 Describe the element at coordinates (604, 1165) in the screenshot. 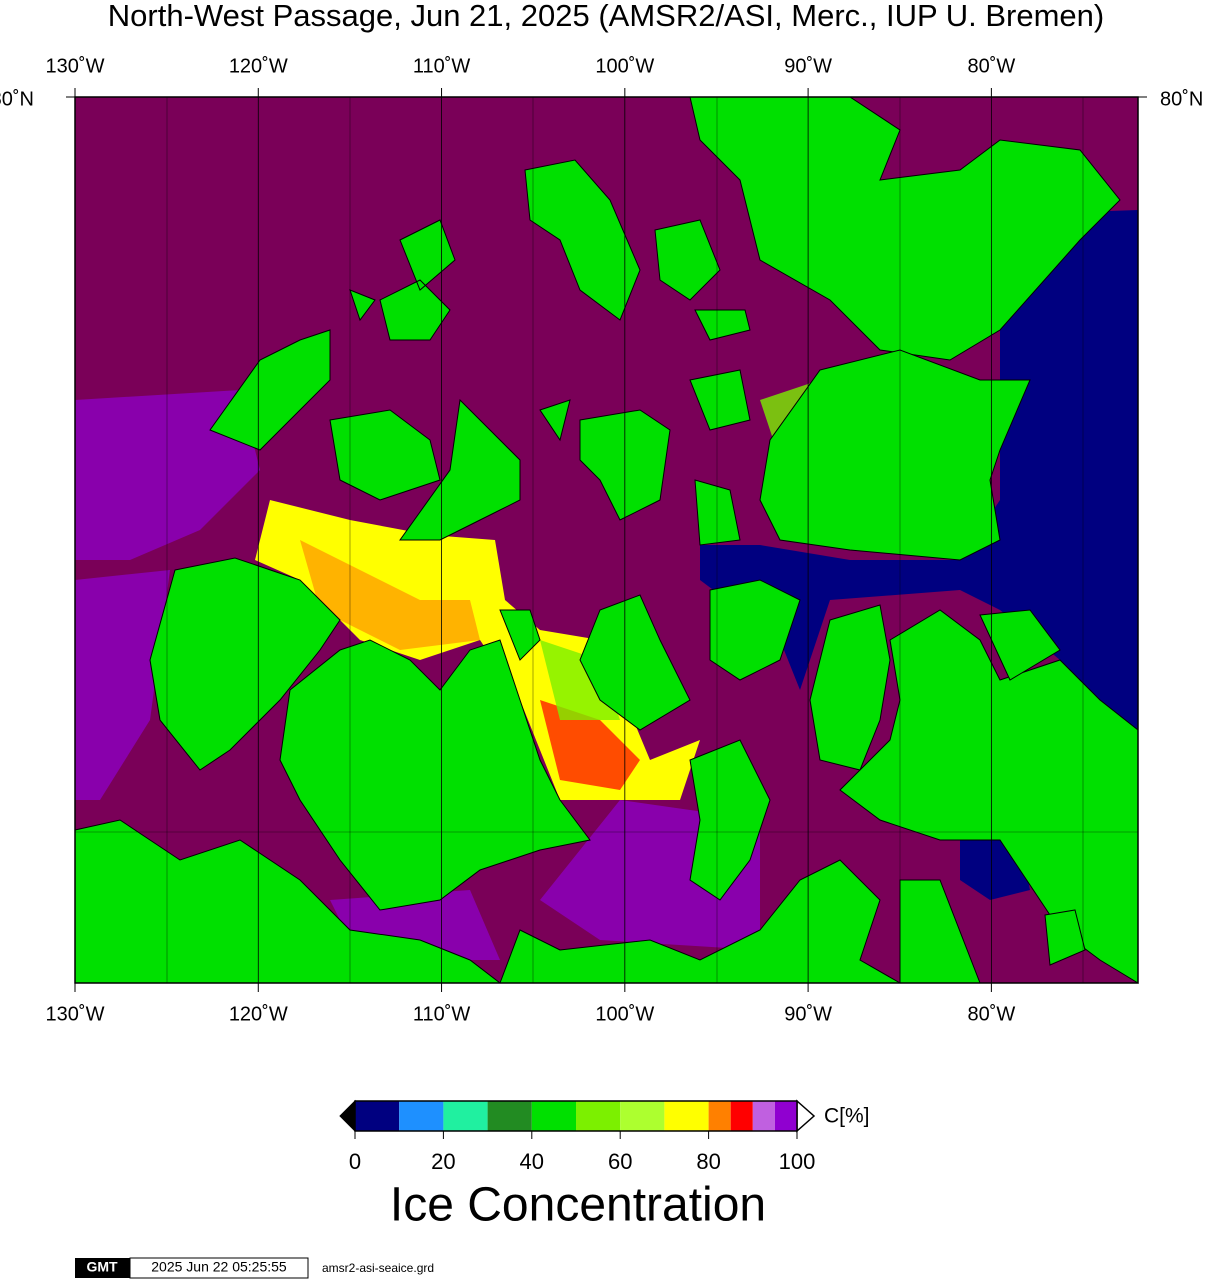

I see `colorbar: C[%] Ice Concentration 0 20 40 60 80 100` at that location.